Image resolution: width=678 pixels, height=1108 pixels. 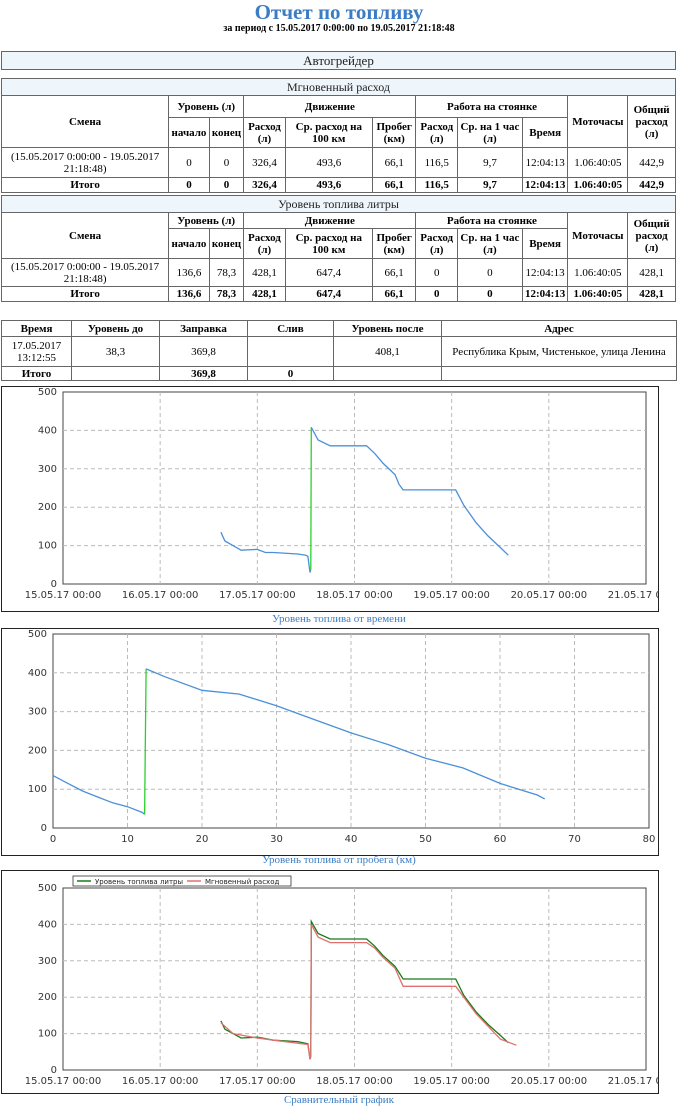 I want to click on x-tick-label: 17.05.17 00:00, so click(x=257, y=595).